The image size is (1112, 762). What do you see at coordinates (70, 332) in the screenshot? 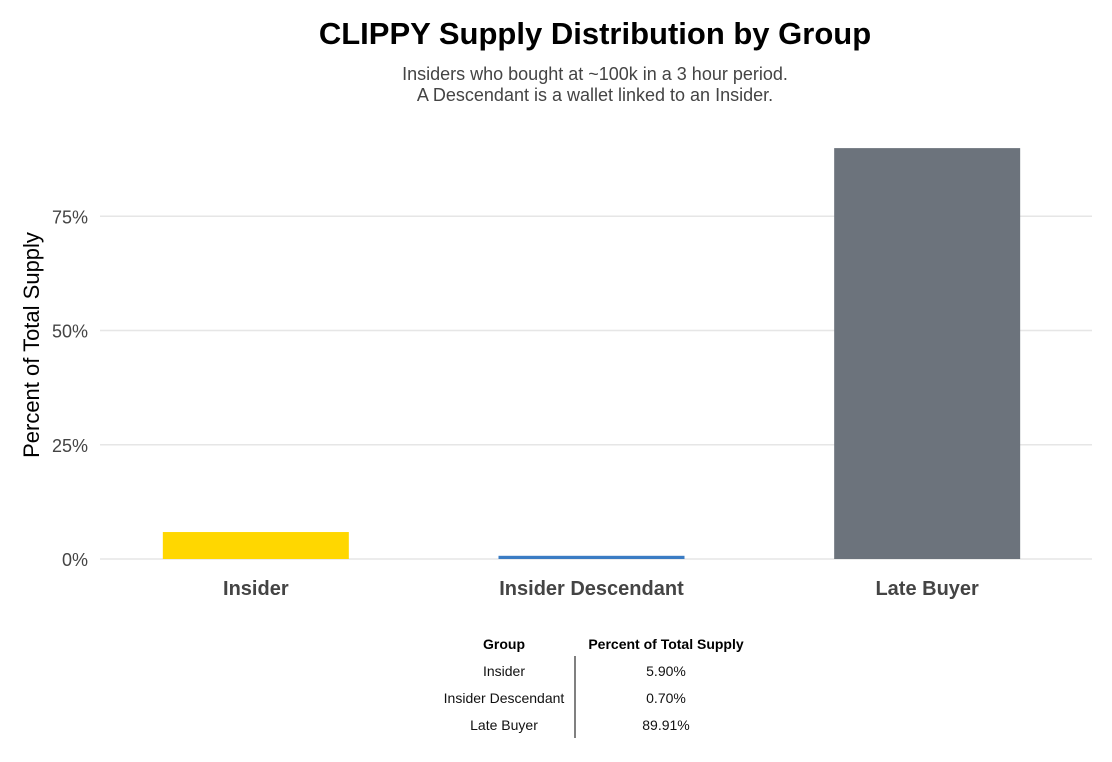
I see `y-tick-50: 50%` at bounding box center [70, 332].